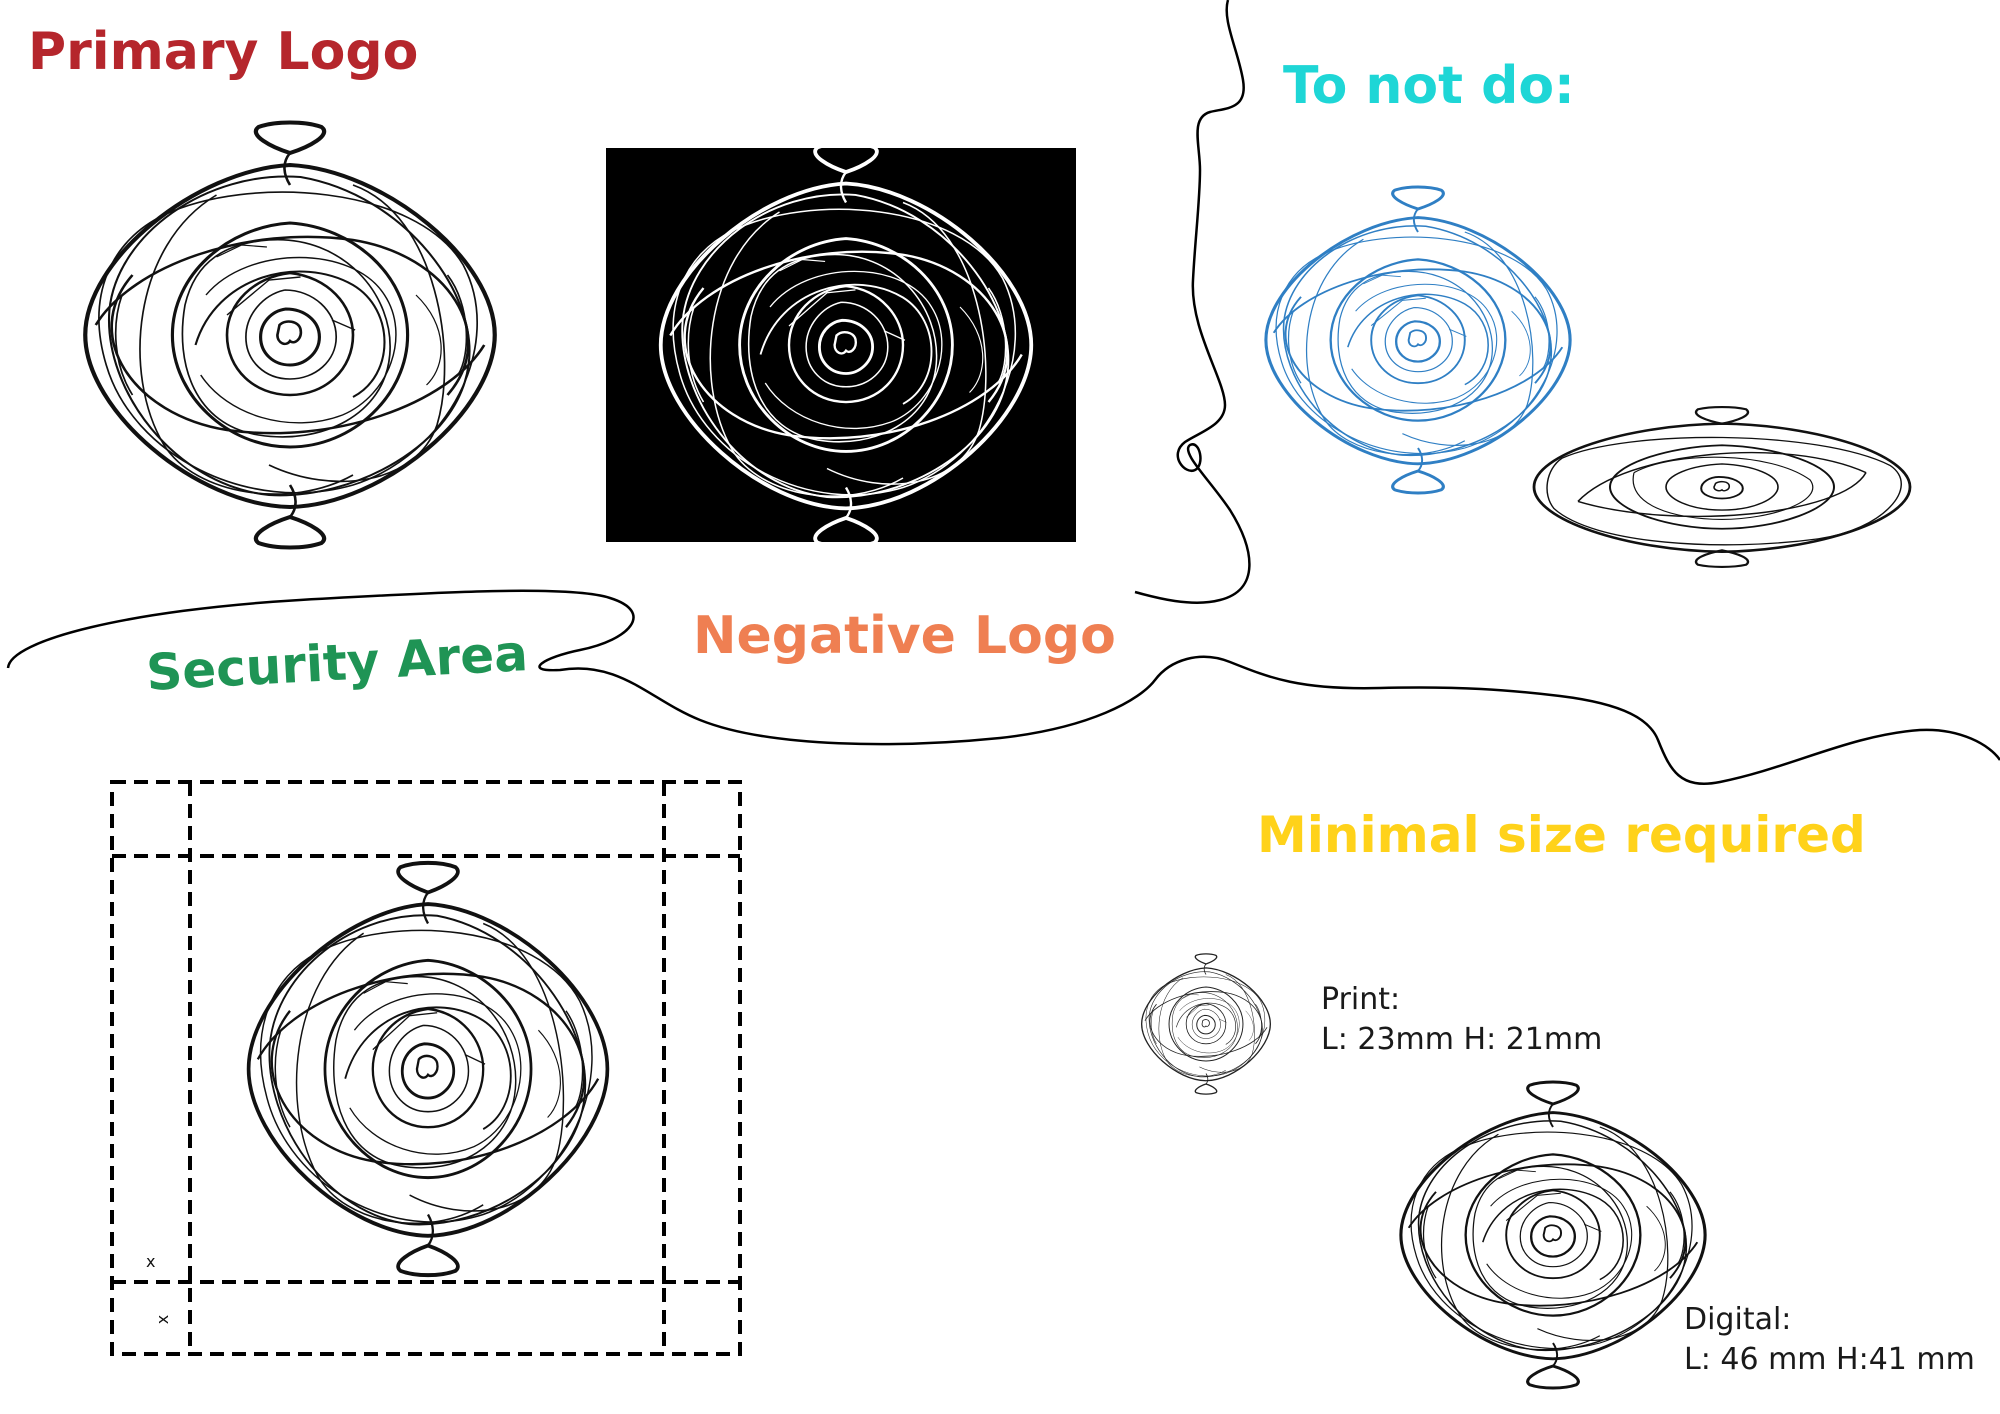 This screenshot has width=2000, height=1414. Describe the element at coordinates (151, 1261) in the screenshot. I see `security-area-marker-top: x` at that location.